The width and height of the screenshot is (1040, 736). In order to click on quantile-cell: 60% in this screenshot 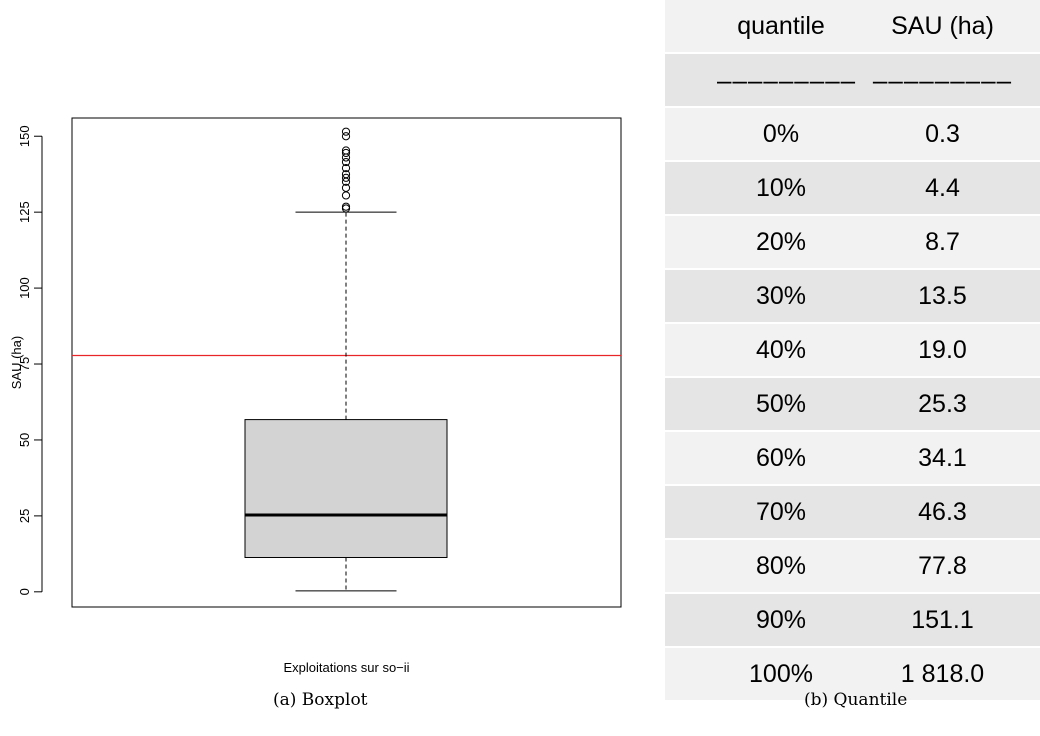, I will do `click(781, 458)`.